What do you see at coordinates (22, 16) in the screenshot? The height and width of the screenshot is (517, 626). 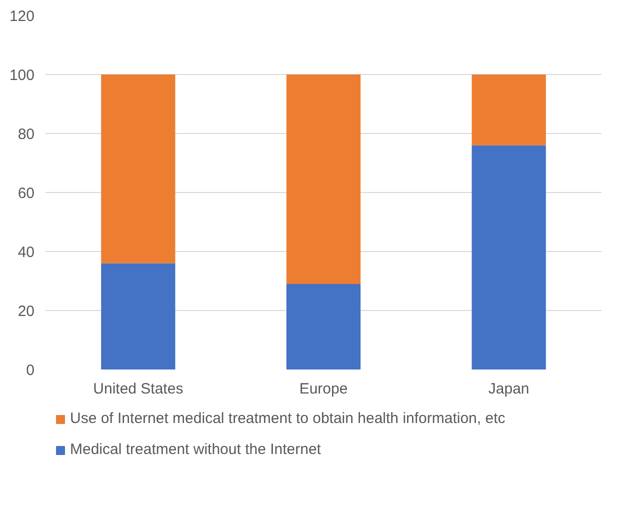 I see `y-tick-label: 120` at bounding box center [22, 16].